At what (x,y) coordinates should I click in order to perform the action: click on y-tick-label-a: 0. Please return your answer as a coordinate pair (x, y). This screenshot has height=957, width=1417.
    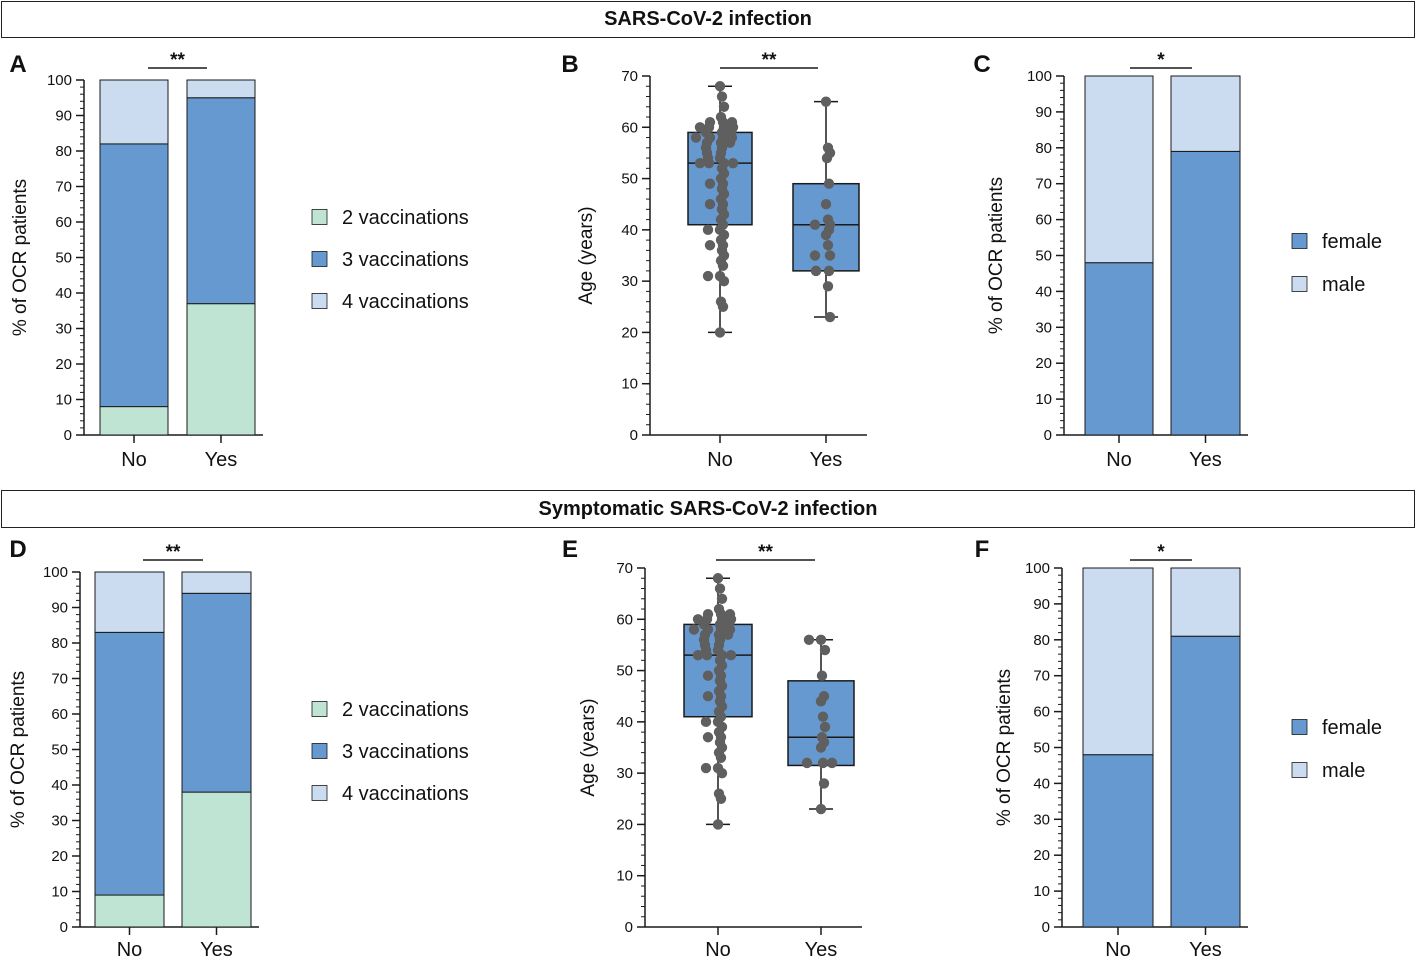
    Looking at the image, I should click on (68, 435).